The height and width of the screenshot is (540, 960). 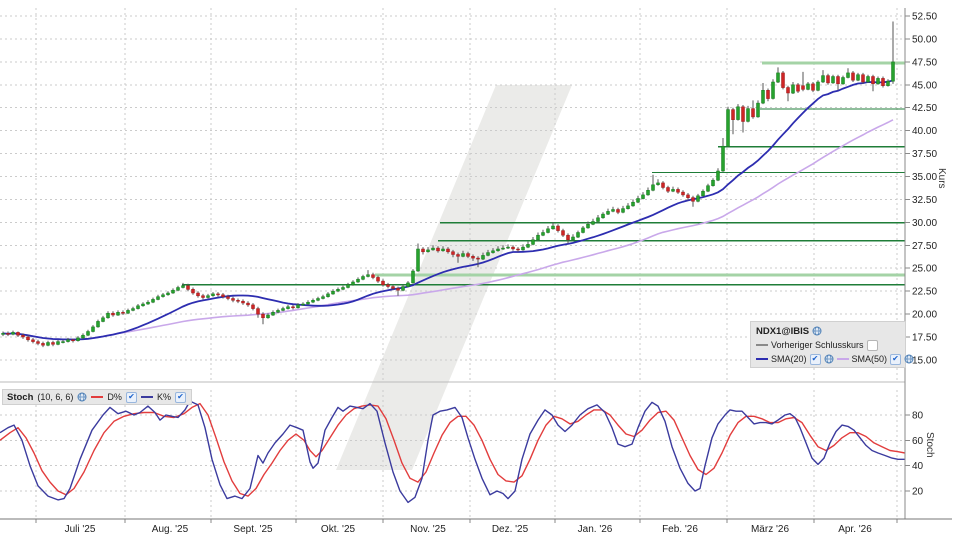 What do you see at coordinates (762, 359) in the screenshot?
I see `sma20-swatch` at bounding box center [762, 359].